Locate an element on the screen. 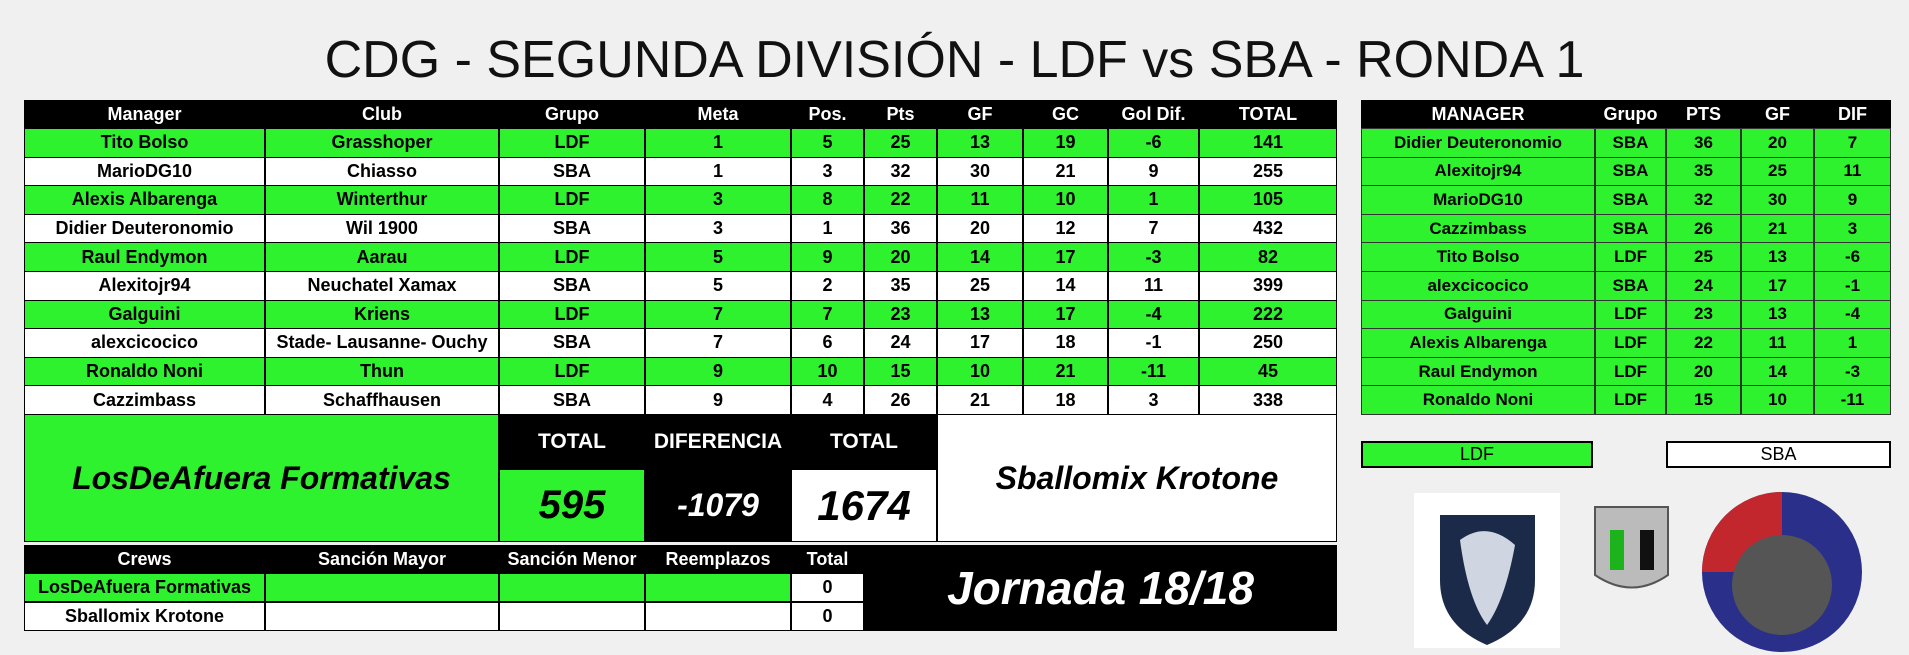 This screenshot has width=1909, height=655. main-cell: Alexis Albarenga is located at coordinates (144, 200).